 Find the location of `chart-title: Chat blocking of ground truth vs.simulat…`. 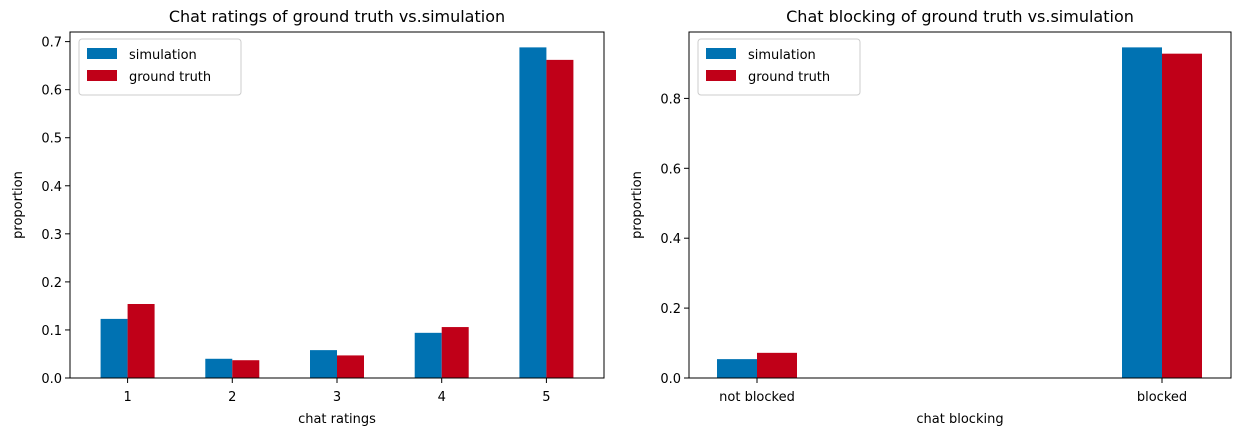

chart-title: Chat blocking of ground truth vs.simulat… is located at coordinates (960, 16).